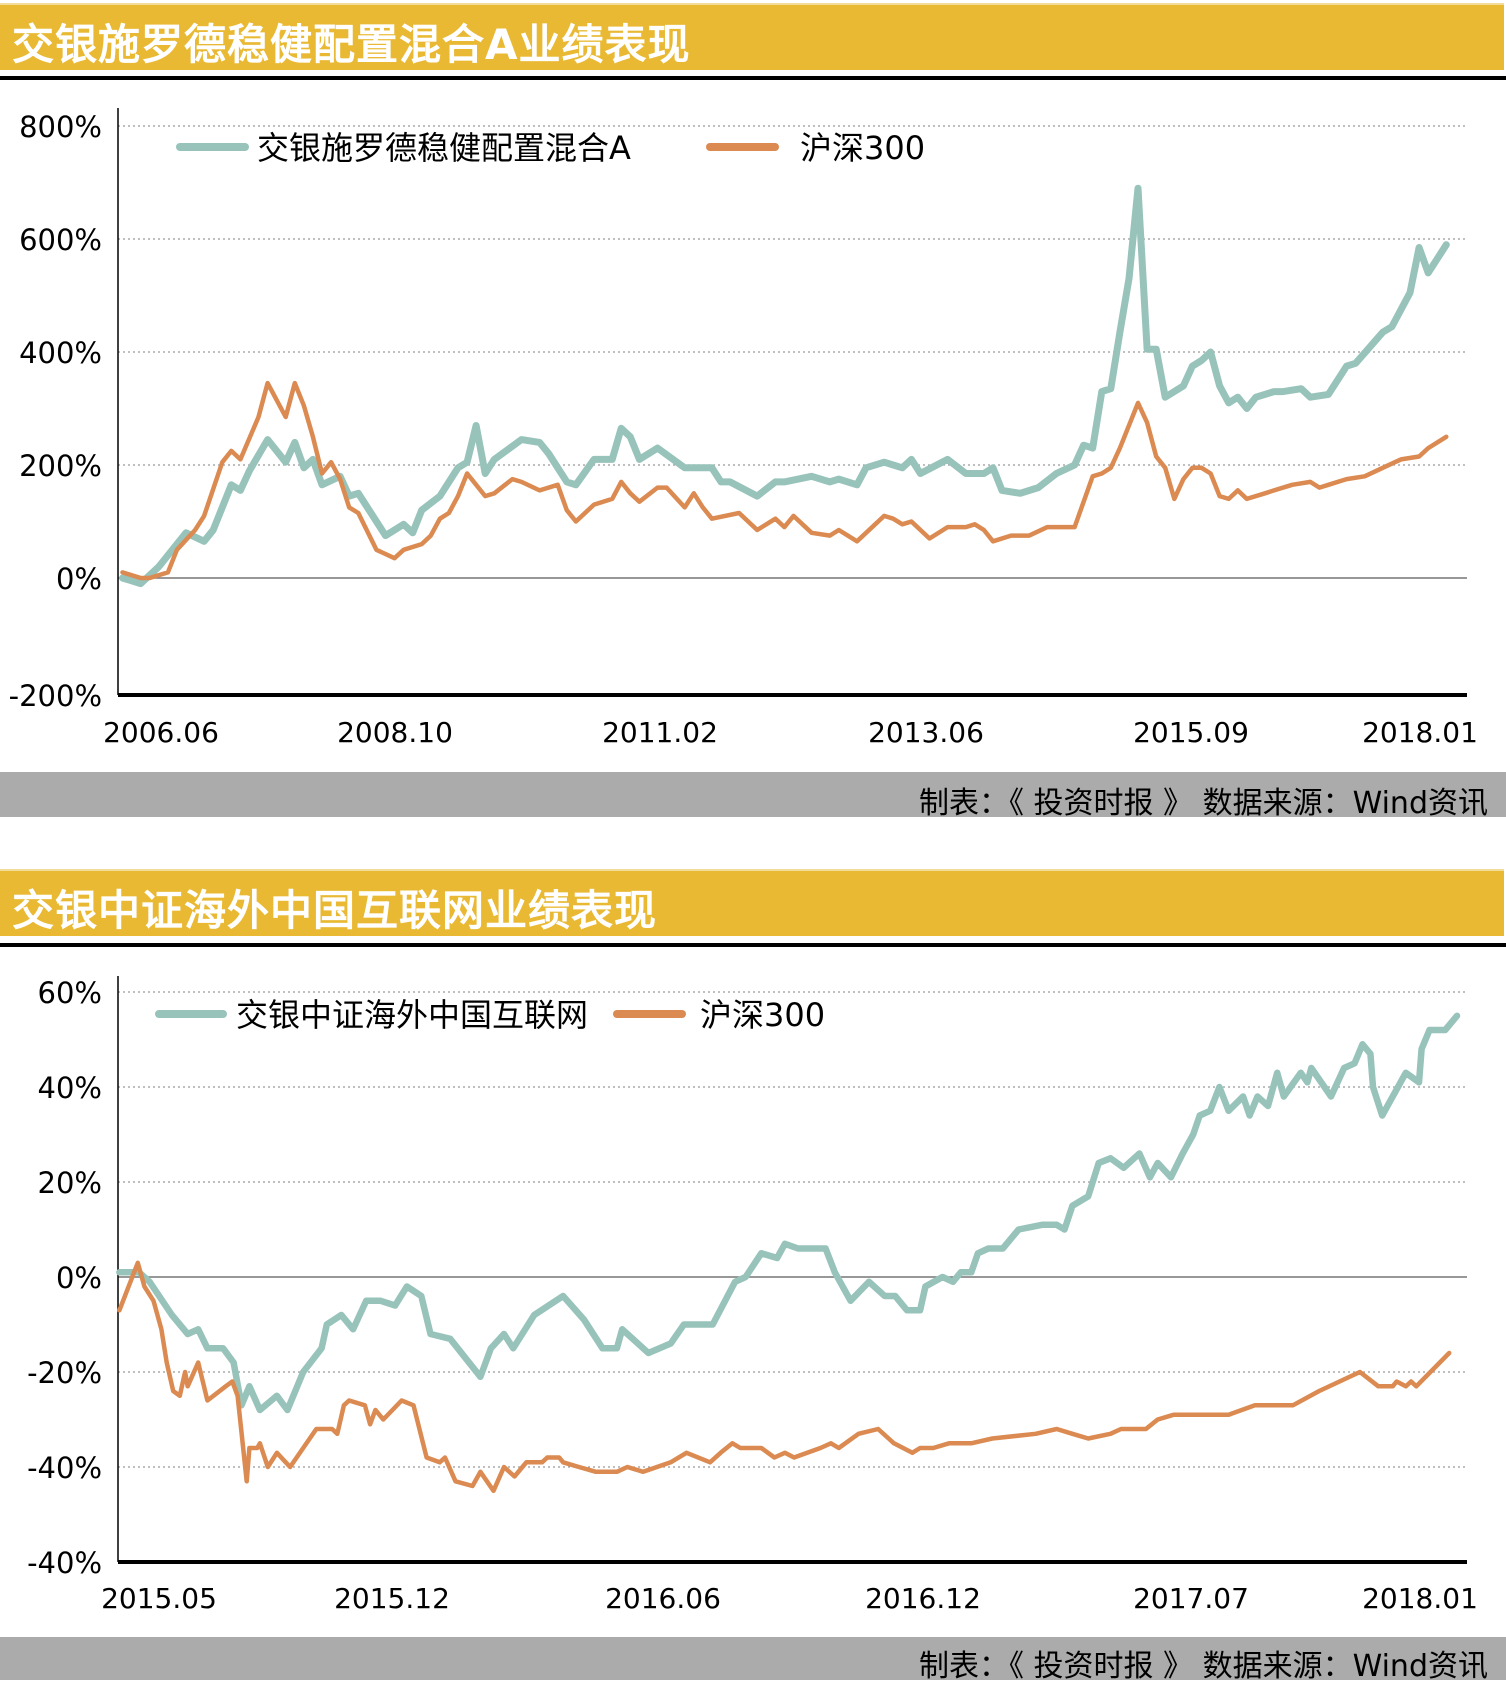 The height and width of the screenshot is (1685, 1506). I want to click on y-tick-label: 800%, so click(60, 127).